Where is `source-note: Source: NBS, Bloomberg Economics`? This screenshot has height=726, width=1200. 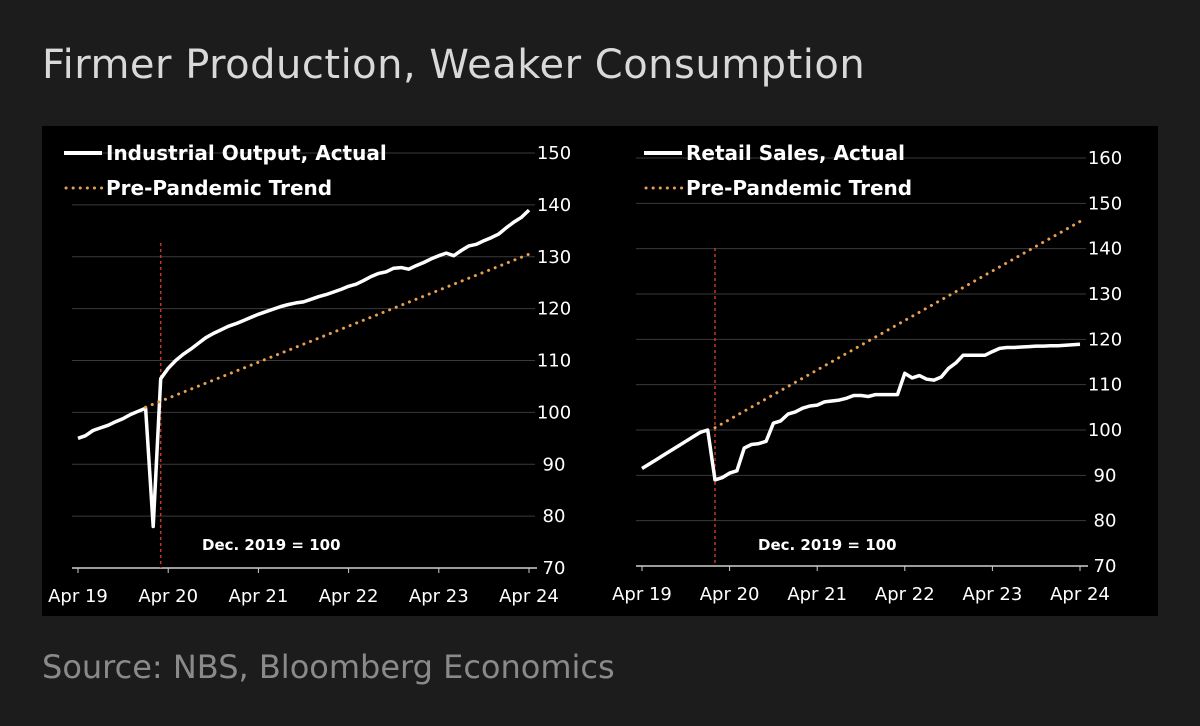 source-note: Source: NBS, Bloomberg Economics is located at coordinates (328, 667).